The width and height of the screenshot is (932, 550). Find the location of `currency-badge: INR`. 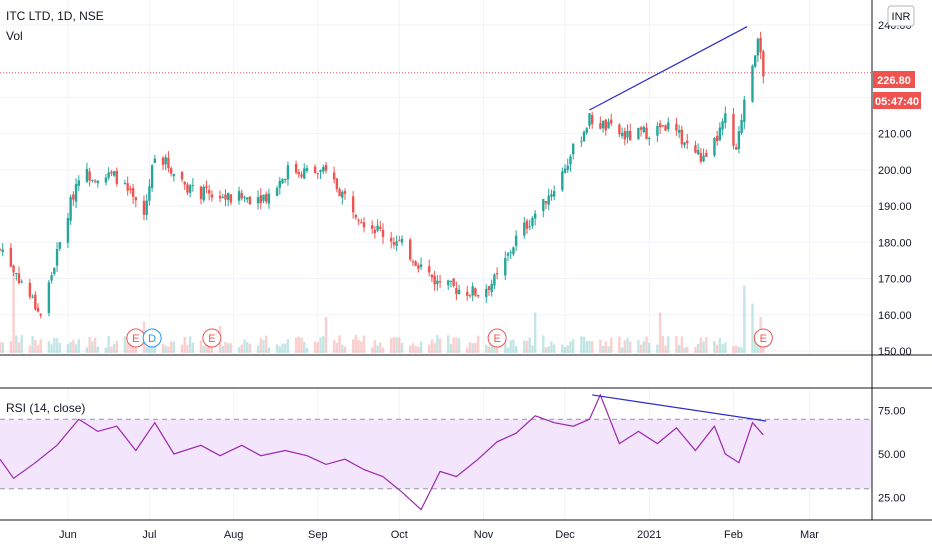

currency-badge: INR is located at coordinates (901, 17).